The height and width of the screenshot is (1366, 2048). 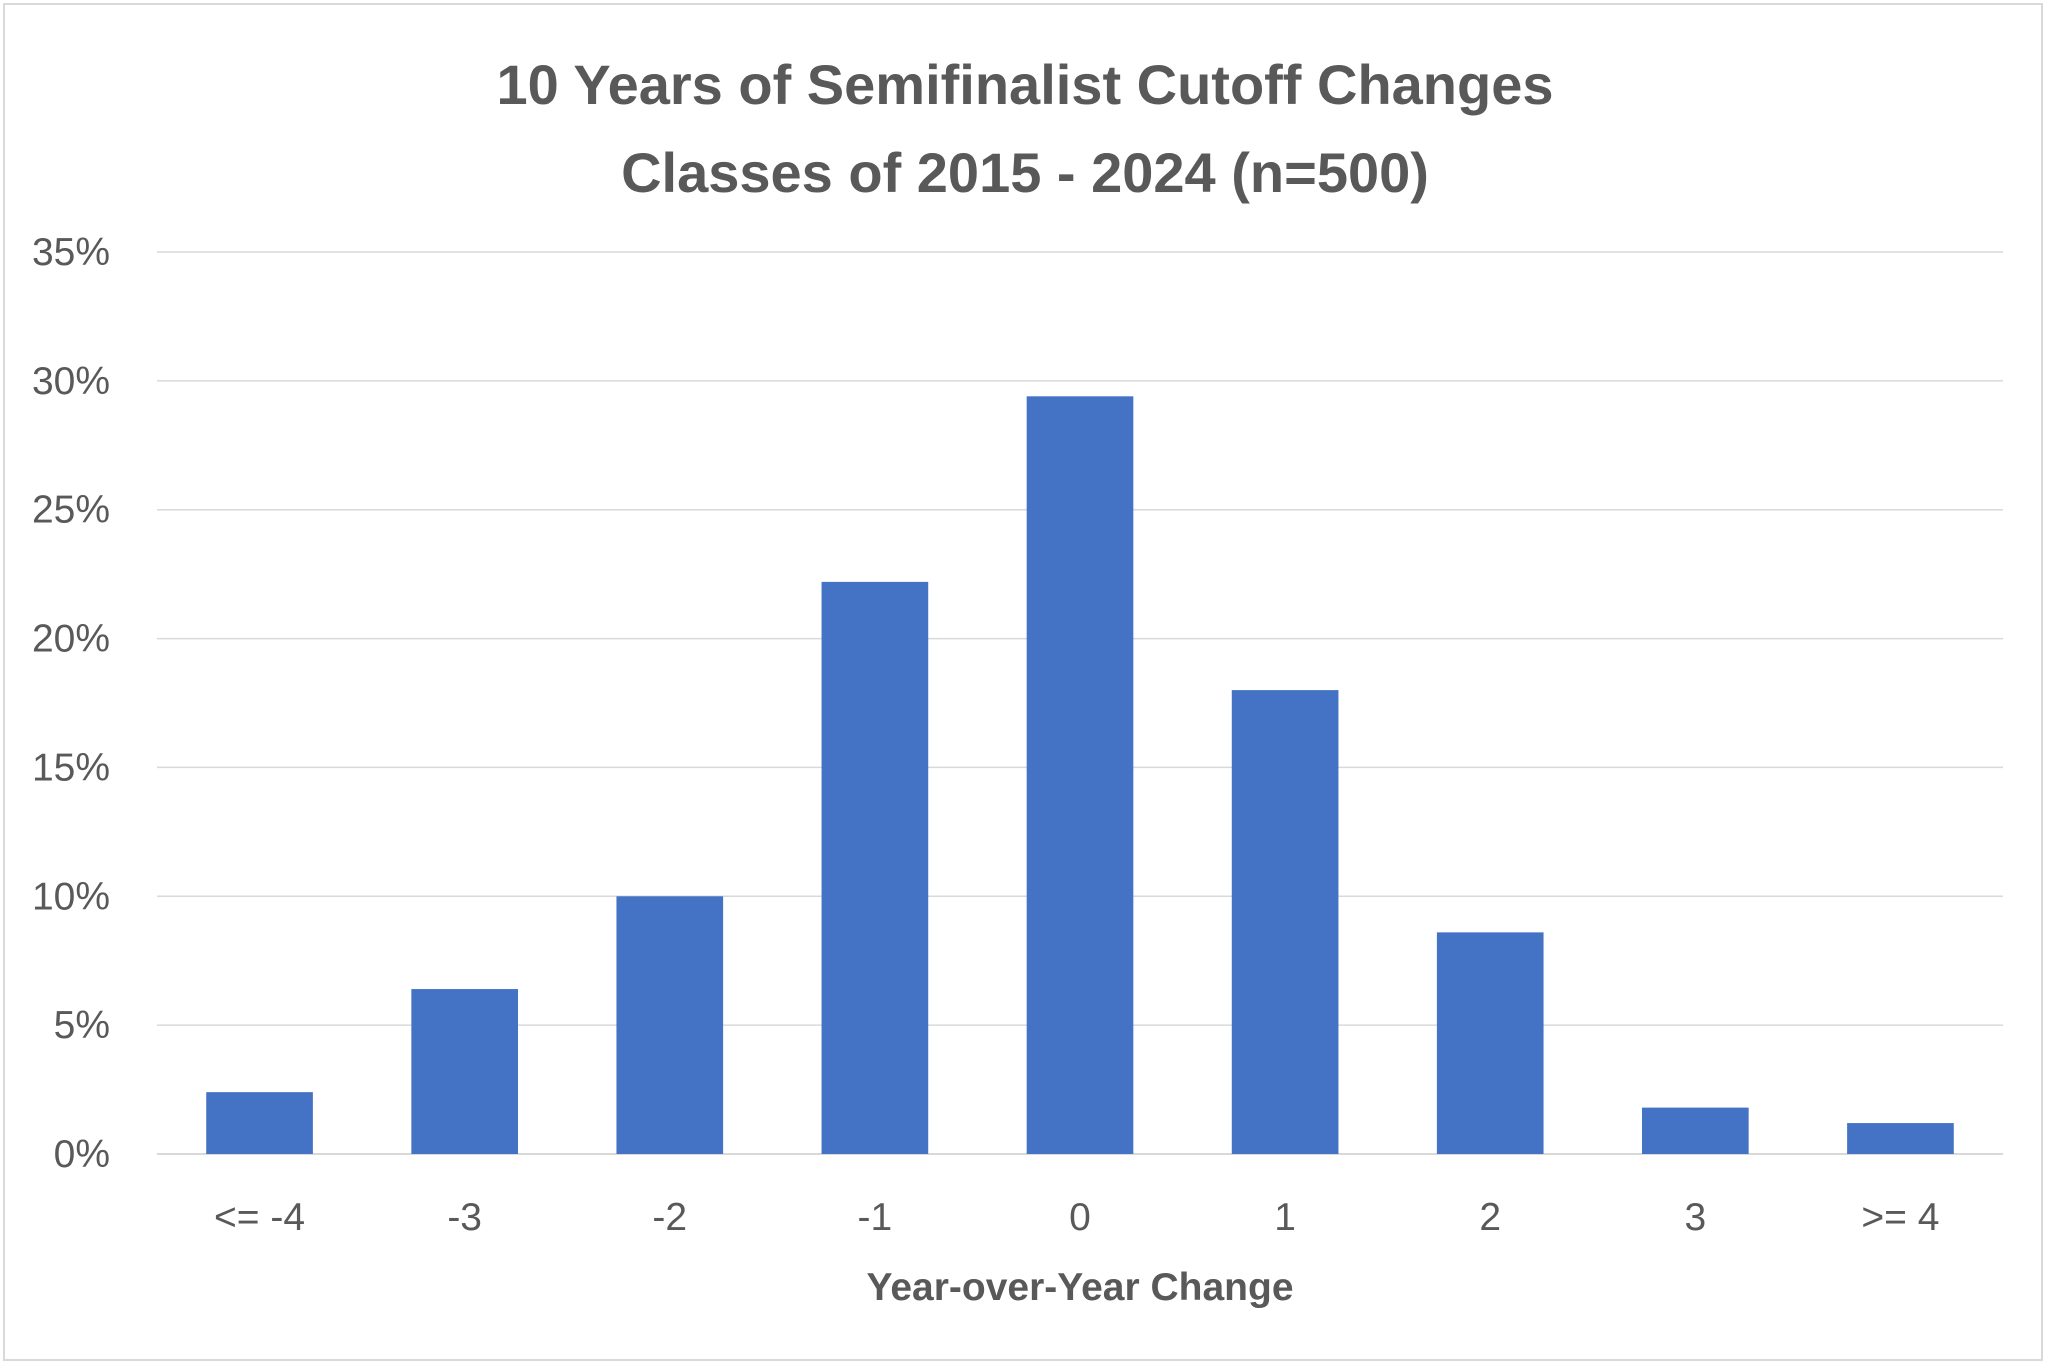 I want to click on x-axis-ticks: <= -4 -3 -2 -1 0 1 2 3 >= 4, so click(x=1076, y=1217).